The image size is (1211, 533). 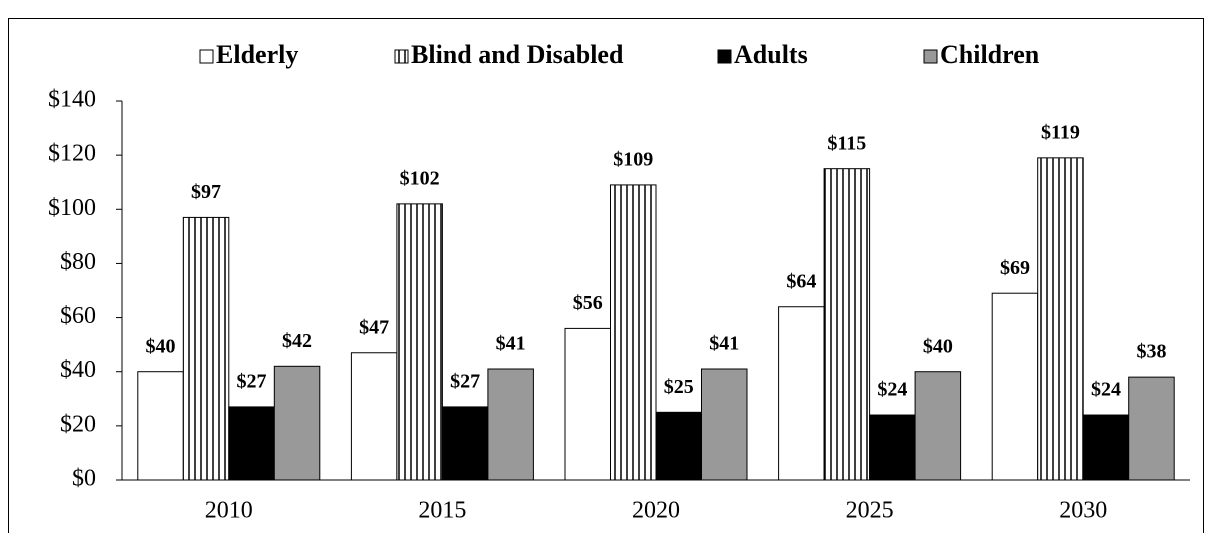 I want to click on data-label: $42, so click(x=297, y=341).